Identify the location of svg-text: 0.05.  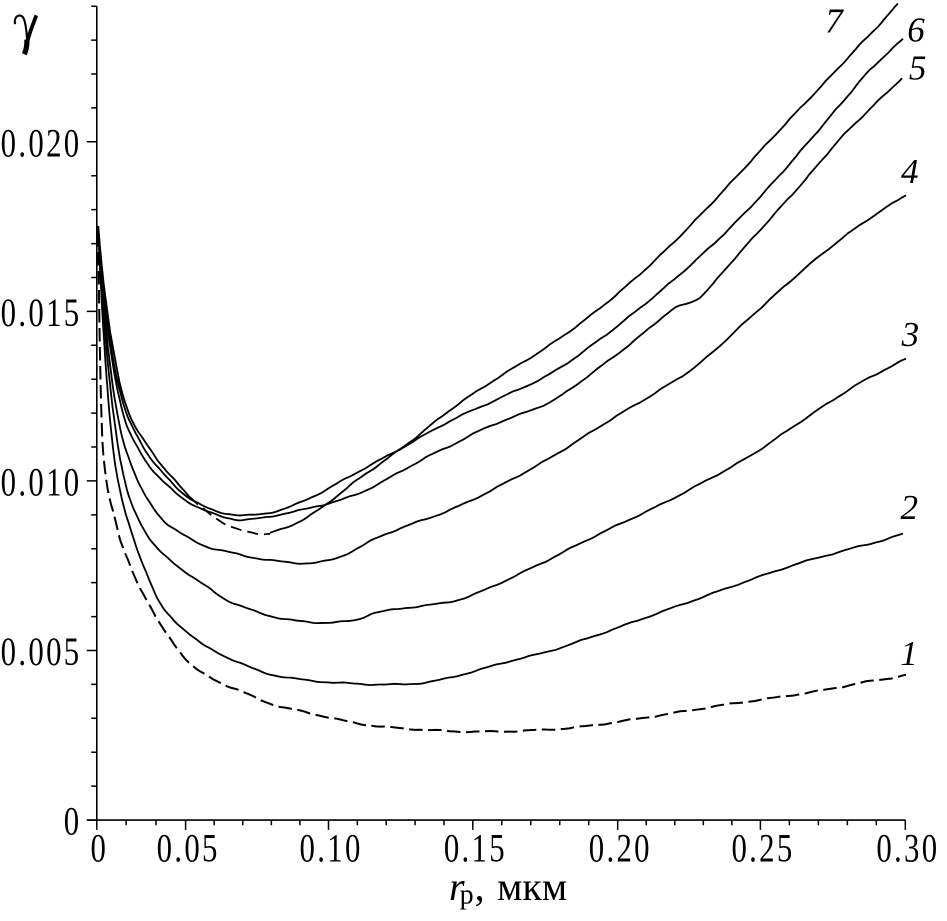
(188, 848).